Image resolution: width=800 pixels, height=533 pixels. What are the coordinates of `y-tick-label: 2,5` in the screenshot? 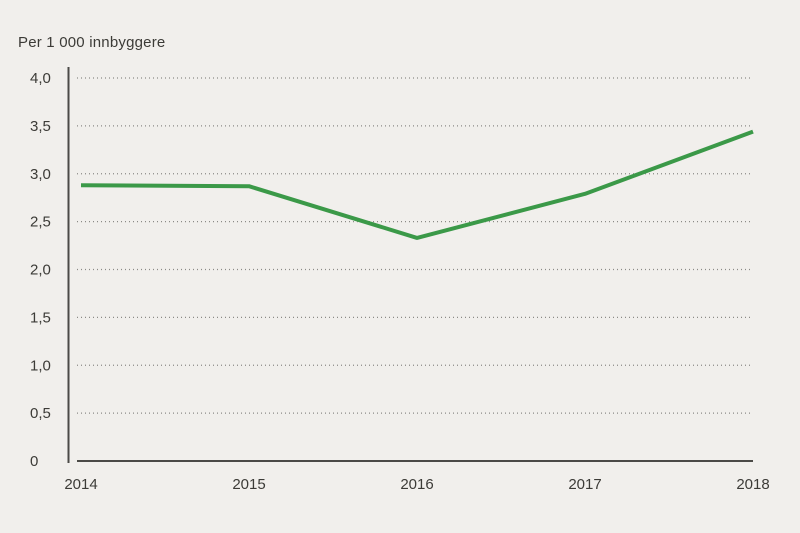 It's located at (40, 222).